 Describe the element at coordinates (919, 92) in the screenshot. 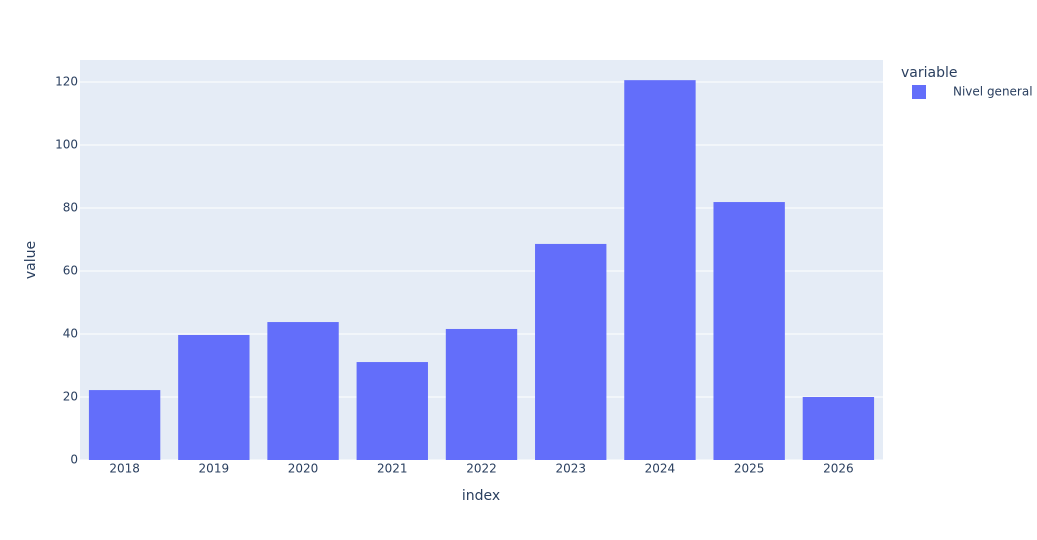

I see `legend-swatch` at that location.